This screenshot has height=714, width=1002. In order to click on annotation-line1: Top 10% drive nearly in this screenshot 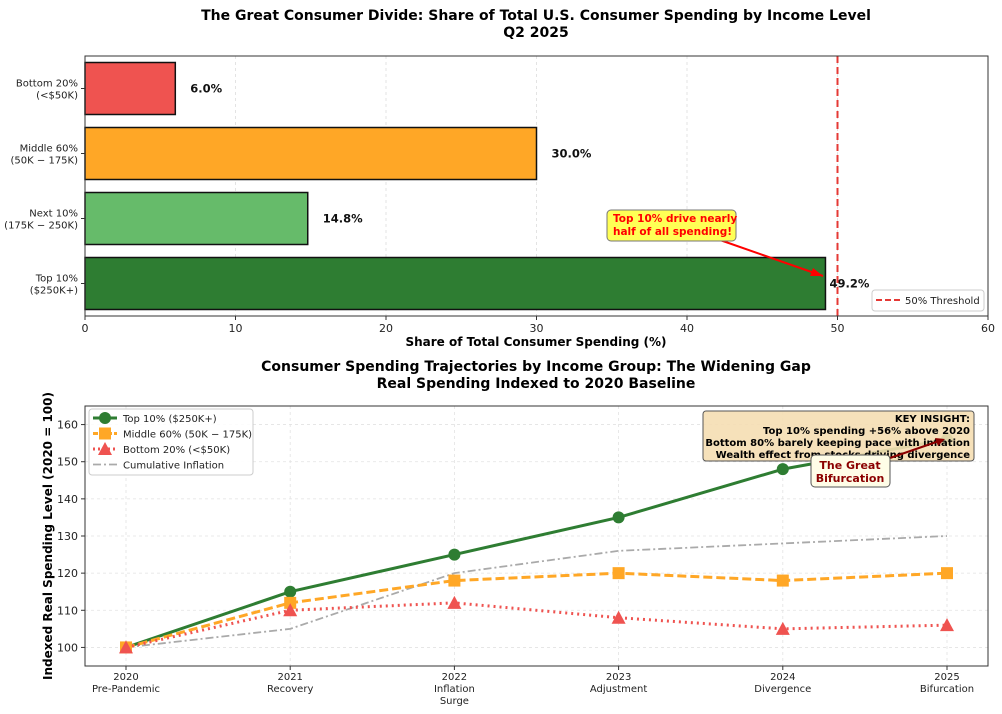, I will do `click(675, 219)`.